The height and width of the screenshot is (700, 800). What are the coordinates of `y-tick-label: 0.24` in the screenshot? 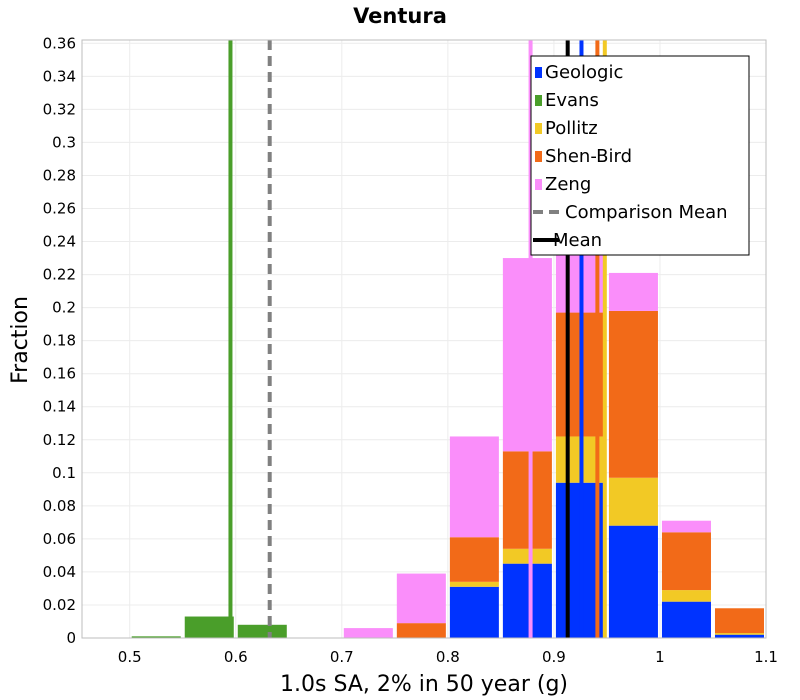 It's located at (59, 242).